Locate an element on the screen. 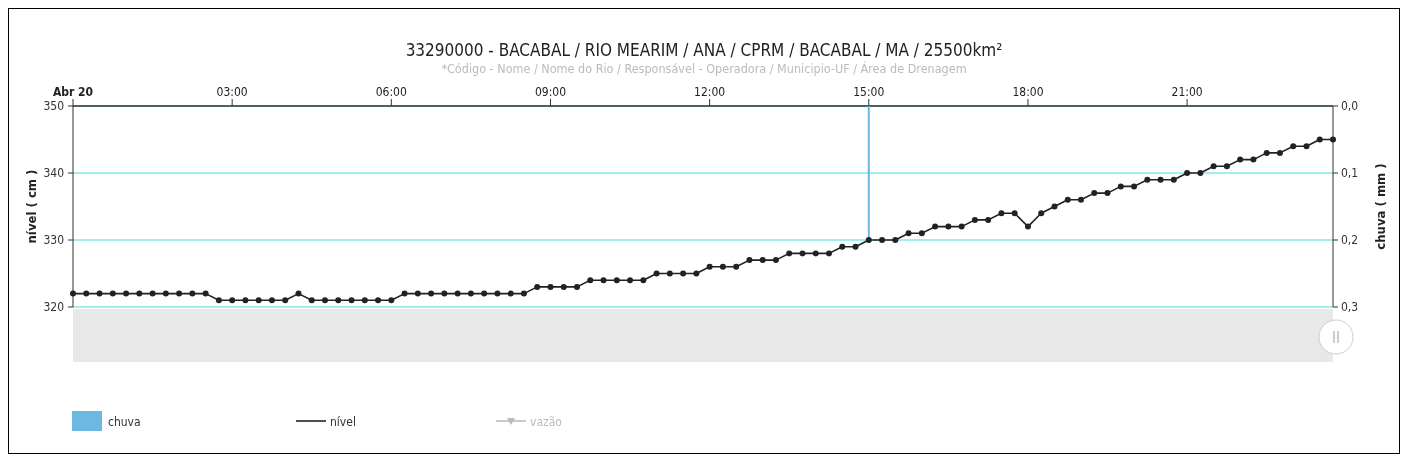  y2-axis-title: chuva ( mm ) is located at coordinates (1380, 206).